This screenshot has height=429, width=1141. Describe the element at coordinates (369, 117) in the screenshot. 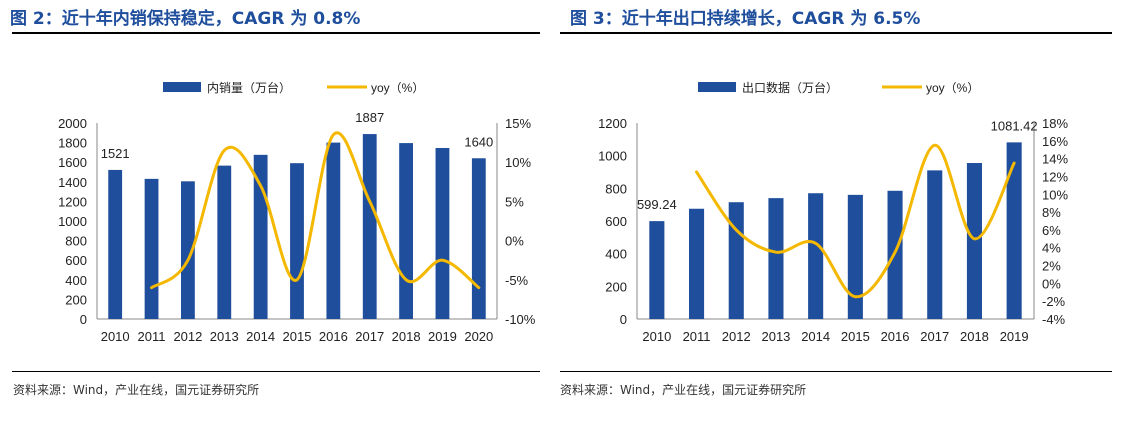

I see `bar-data-label: 1887` at that location.